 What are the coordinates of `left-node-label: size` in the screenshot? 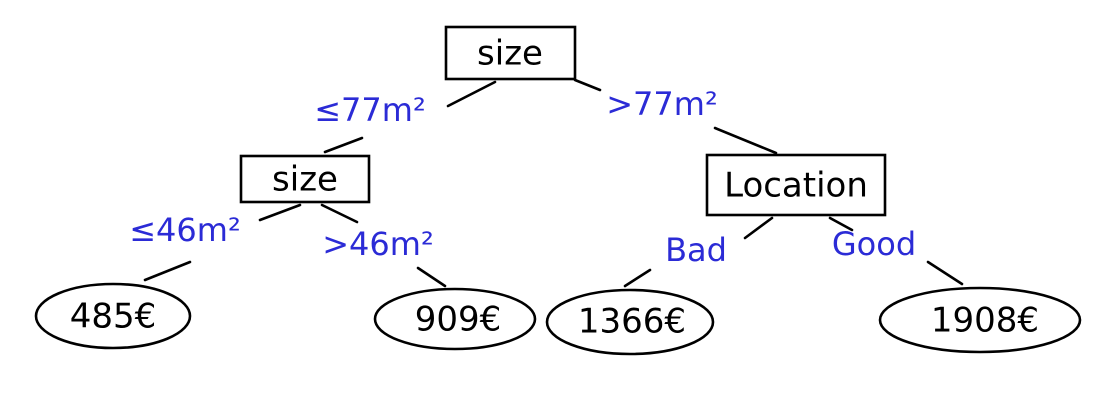 It's located at (305, 180).